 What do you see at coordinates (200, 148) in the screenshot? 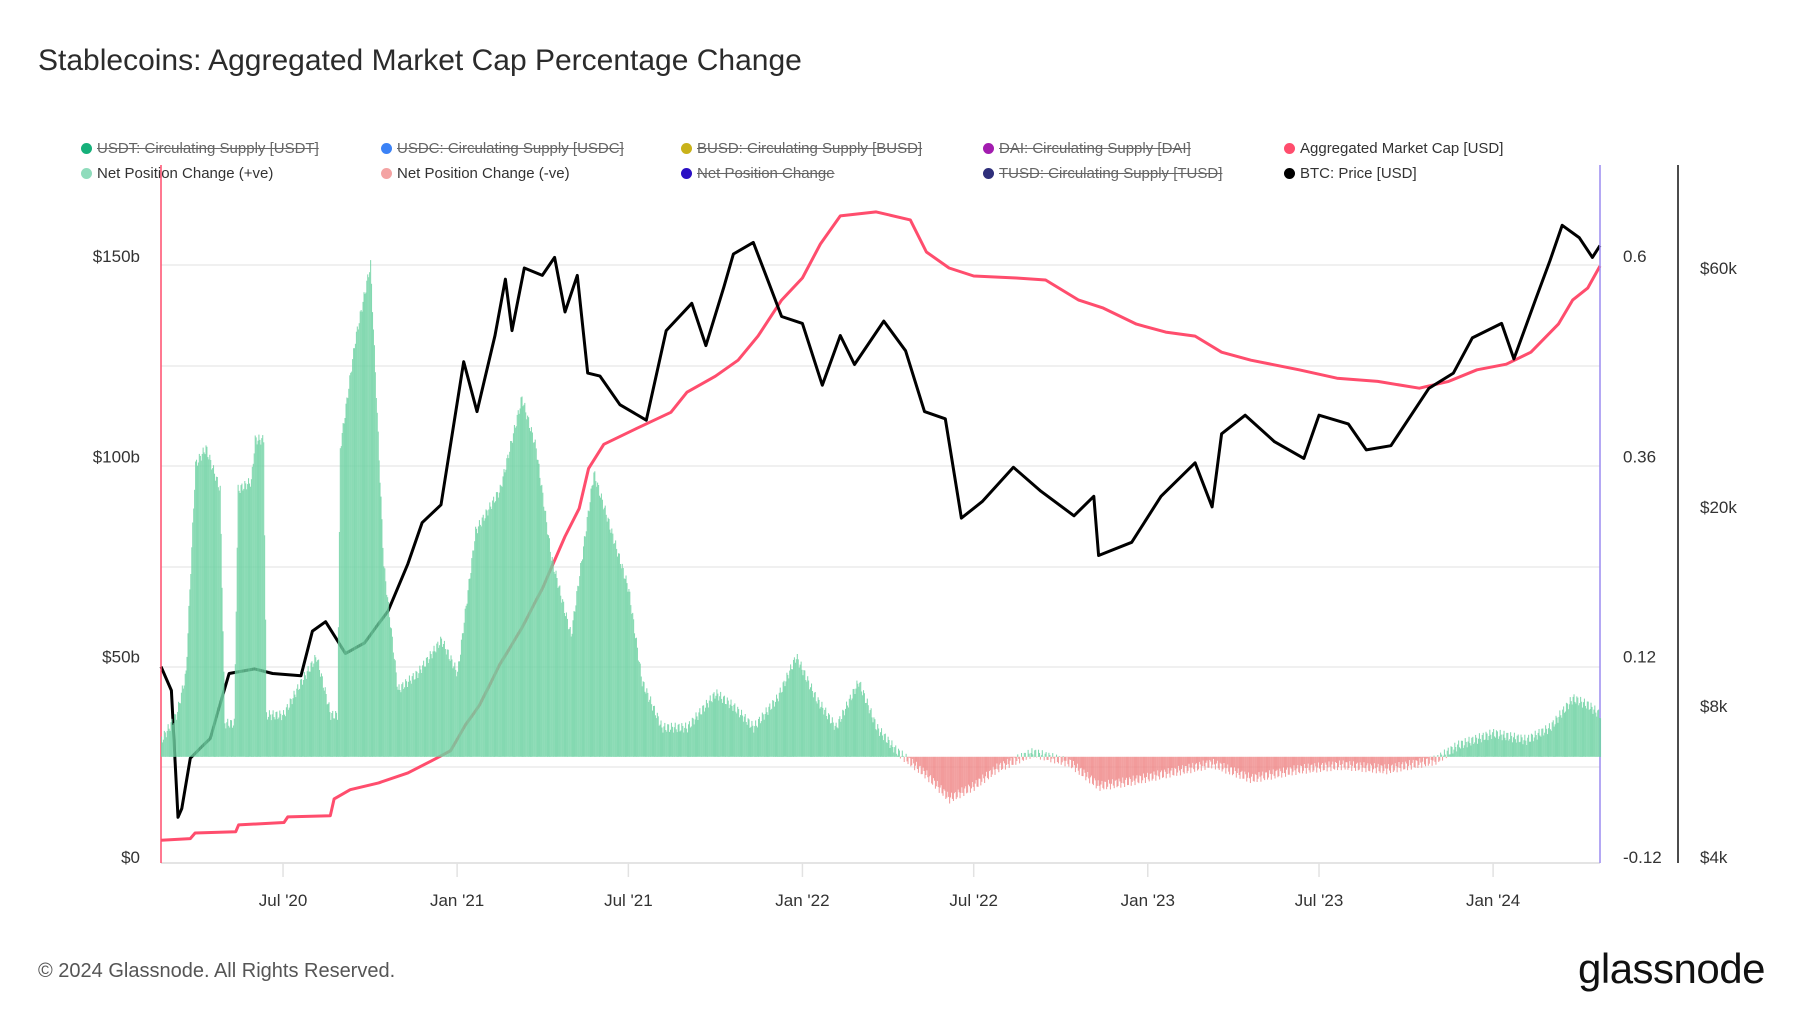
I see `legend-item: USDT: Circulating Supply [USDT]` at bounding box center [200, 148].